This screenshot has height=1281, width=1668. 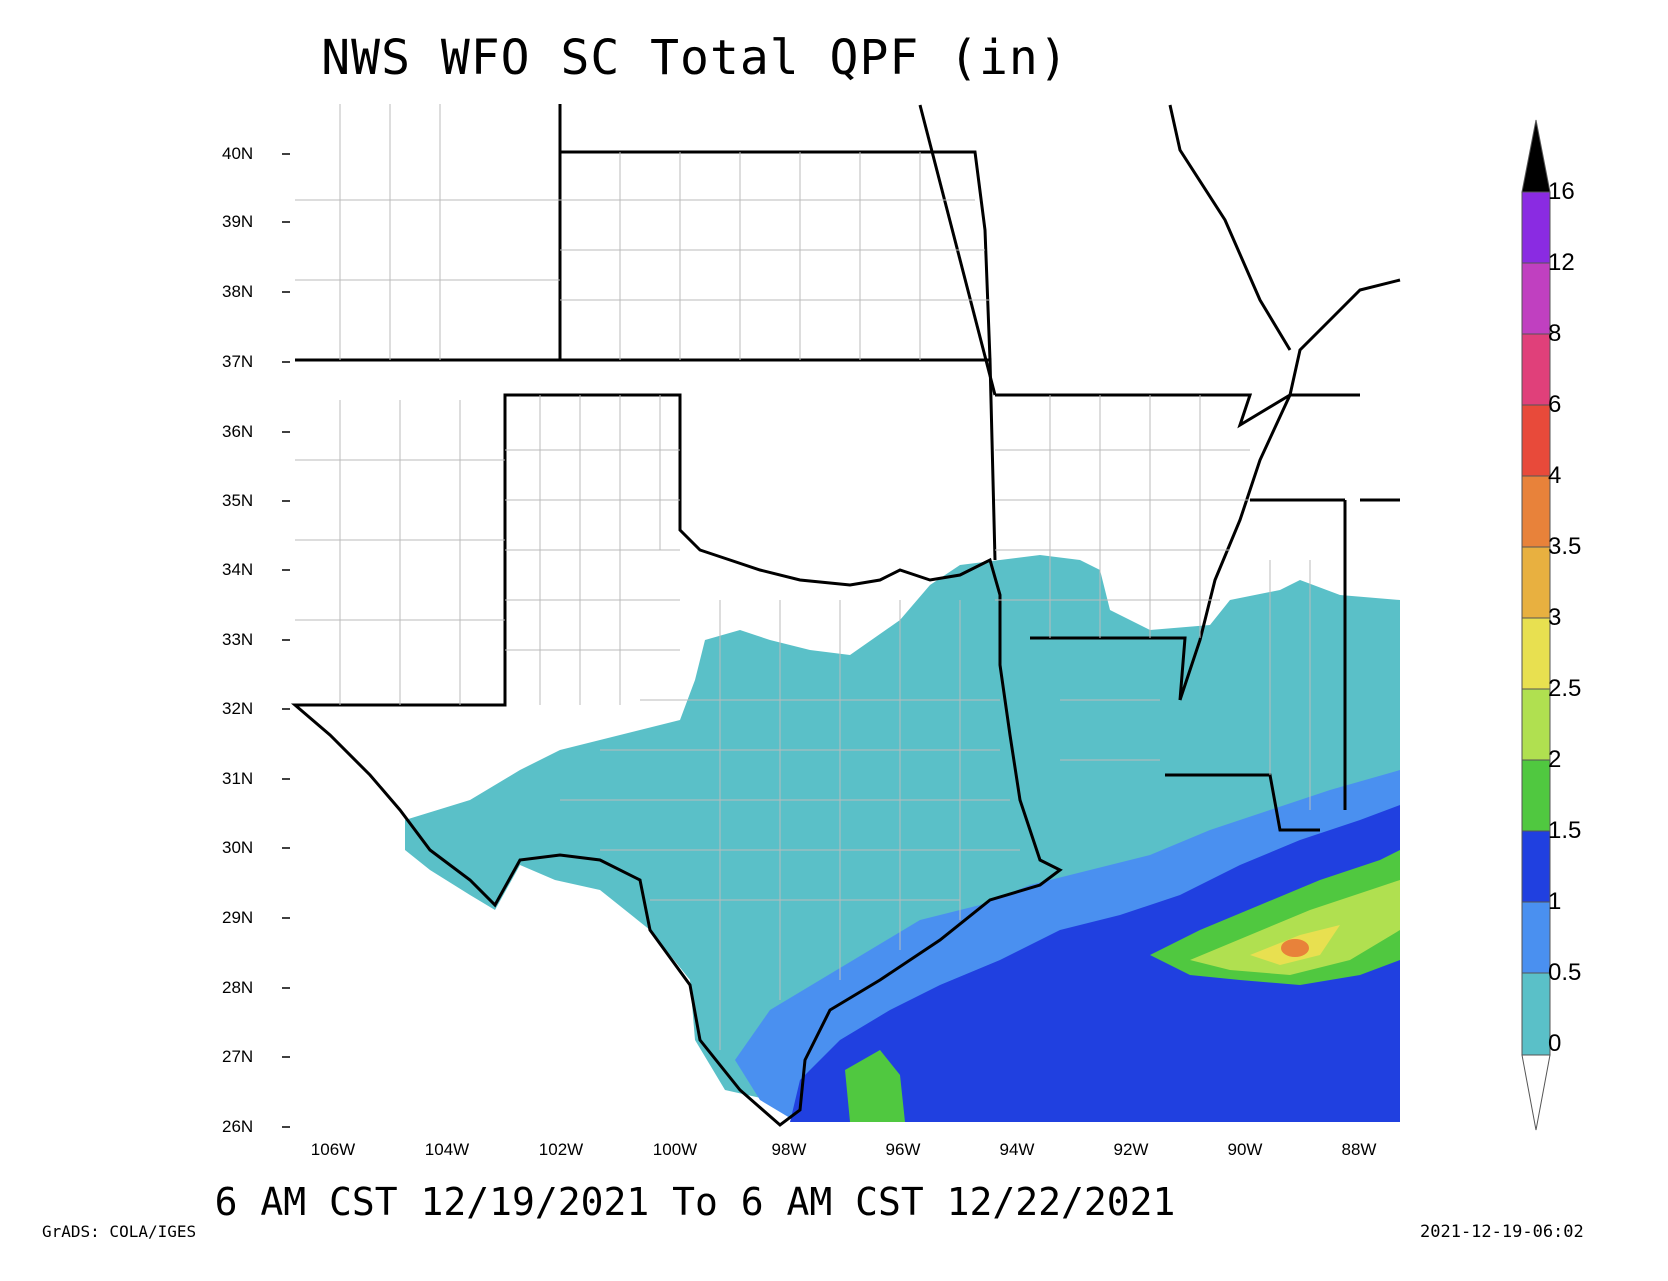 I want to click on lat-label-35n: 35N, so click(x=238, y=500).